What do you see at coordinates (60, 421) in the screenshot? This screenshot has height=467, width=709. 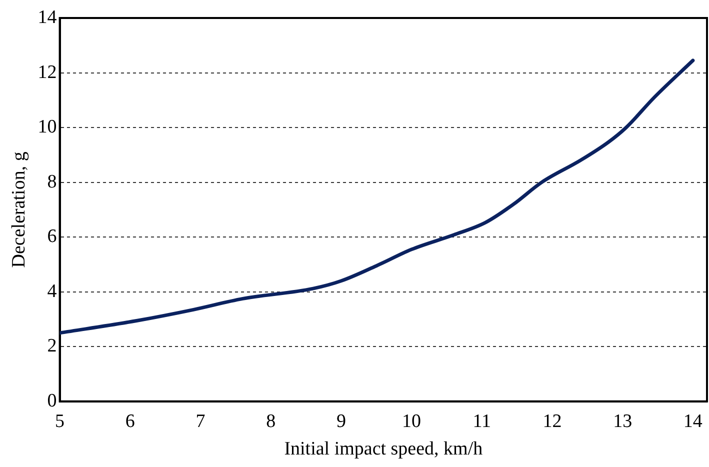 I see `x-tick-label: 5` at bounding box center [60, 421].